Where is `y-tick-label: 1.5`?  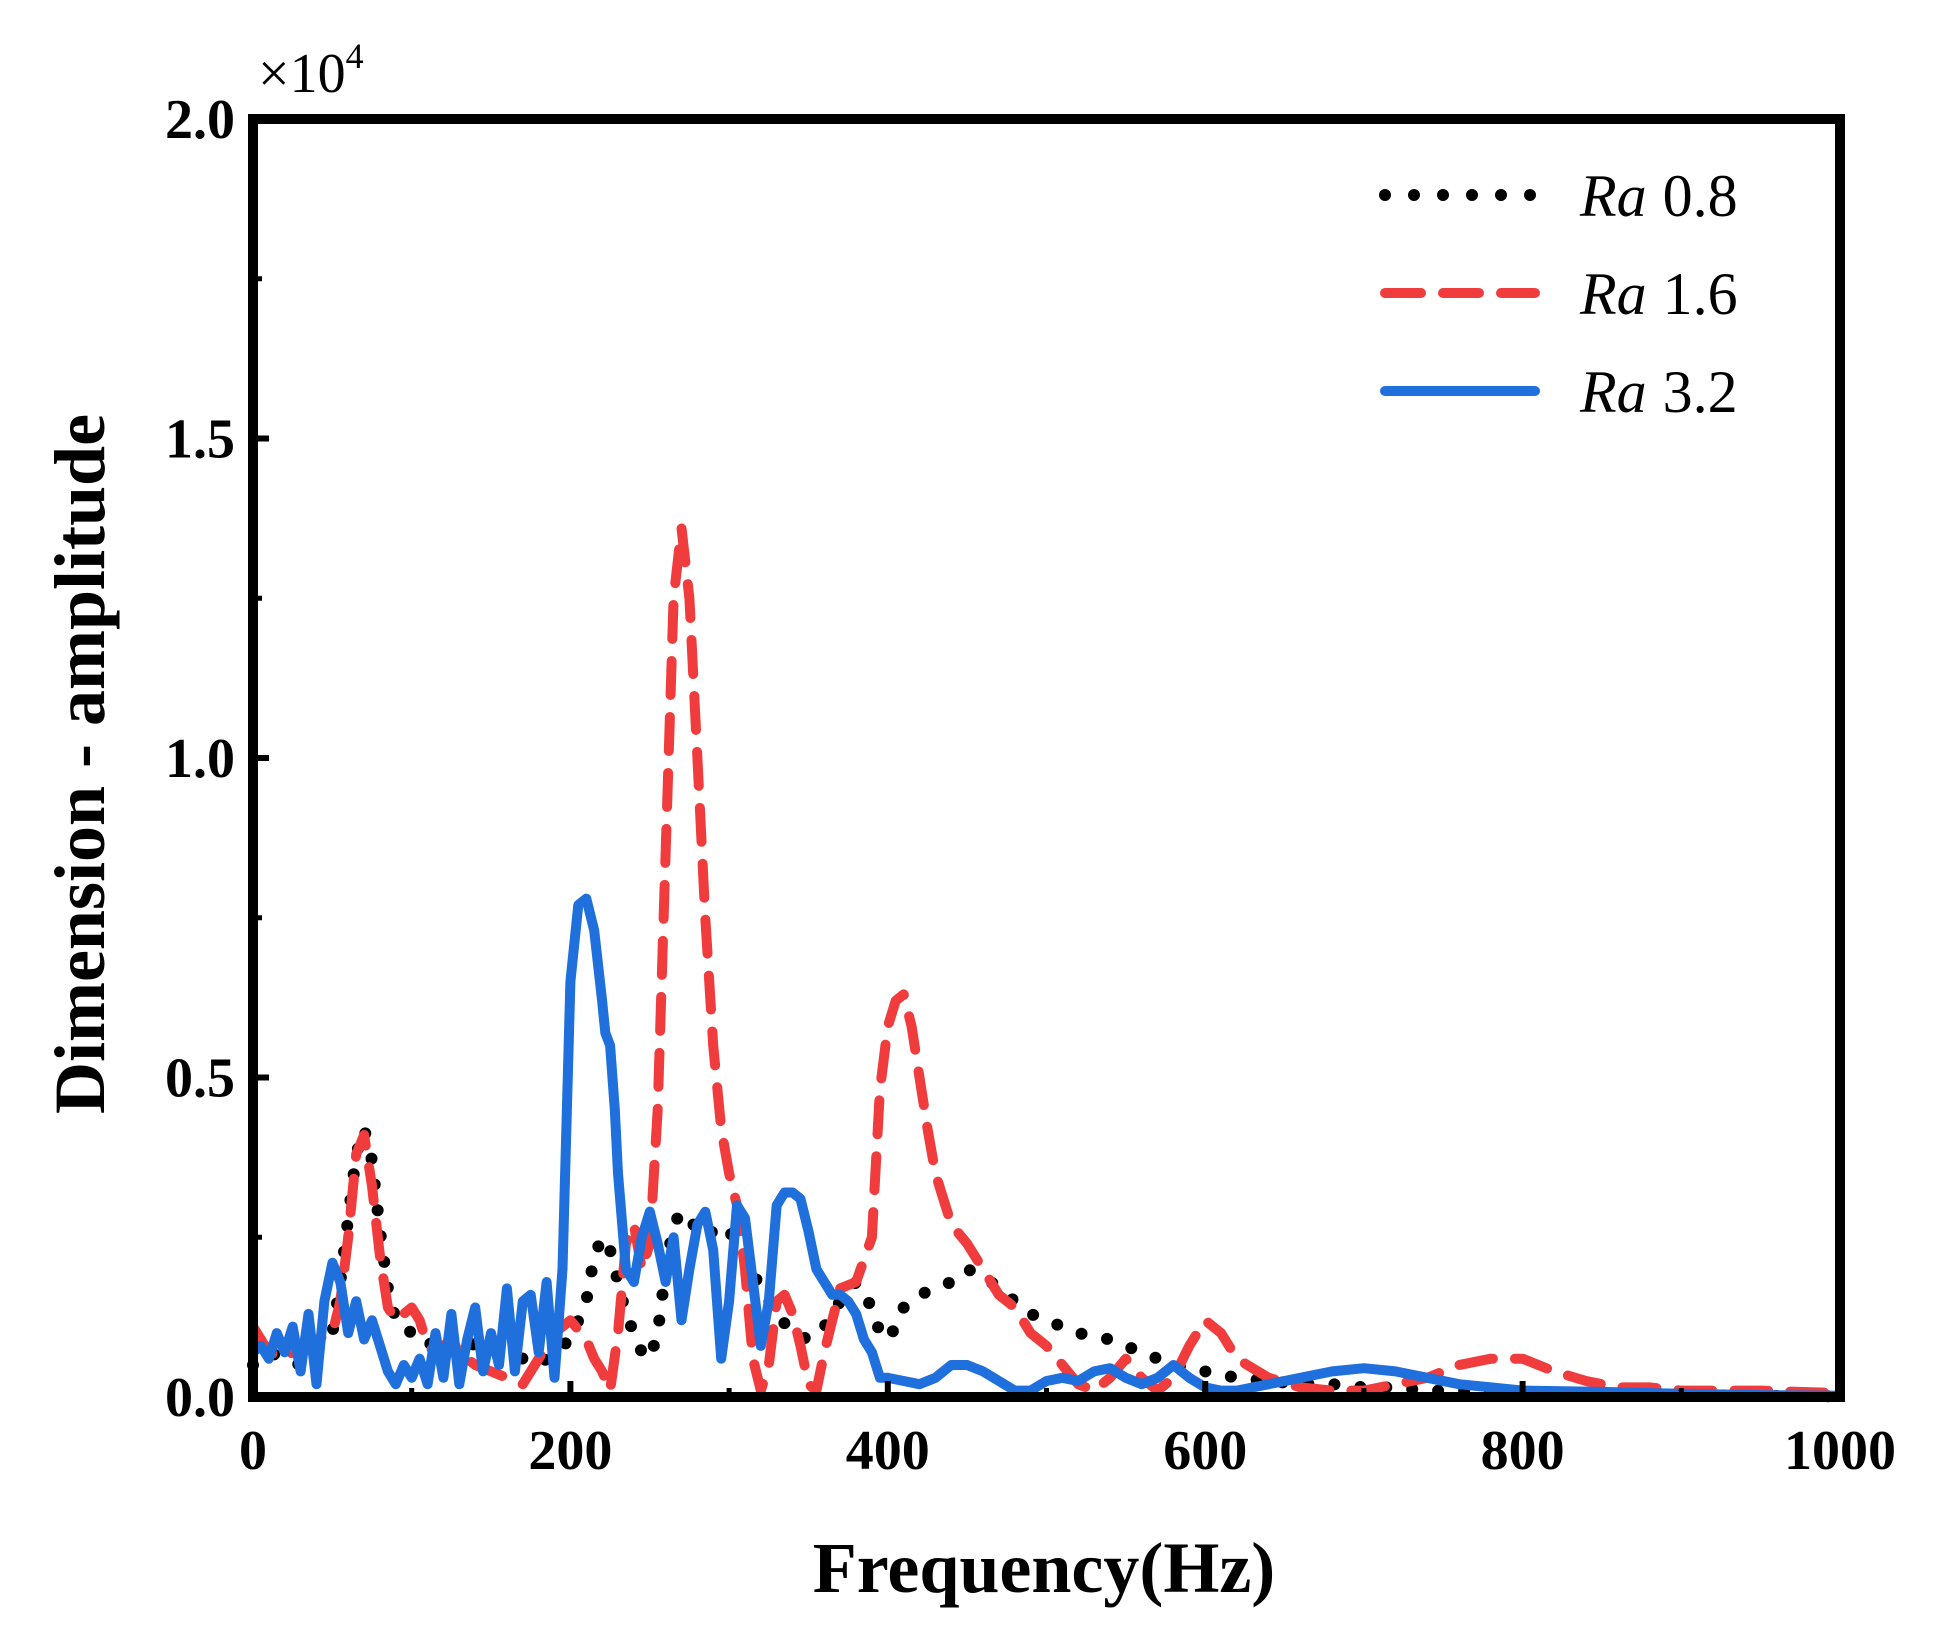 y-tick-label: 1.5 is located at coordinates (200, 440).